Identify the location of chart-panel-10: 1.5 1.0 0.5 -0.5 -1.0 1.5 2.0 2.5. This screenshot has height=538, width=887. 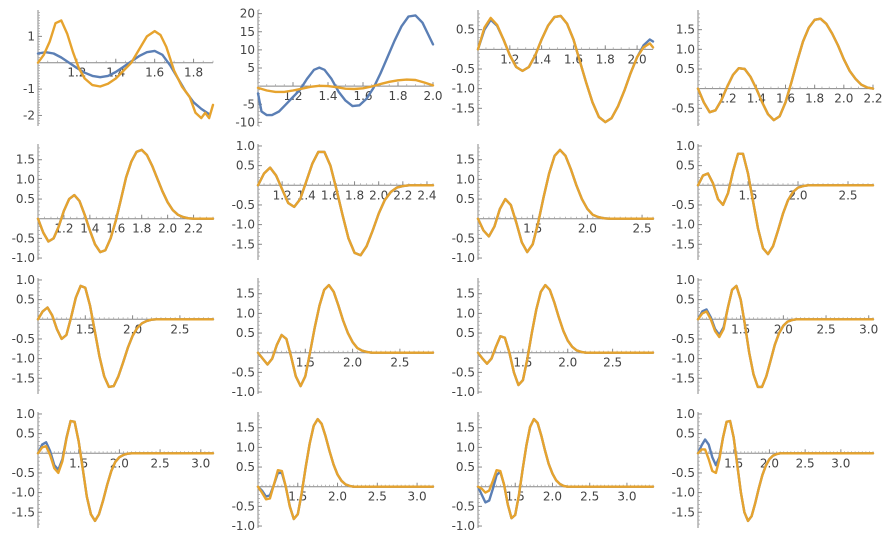
(333, 338).